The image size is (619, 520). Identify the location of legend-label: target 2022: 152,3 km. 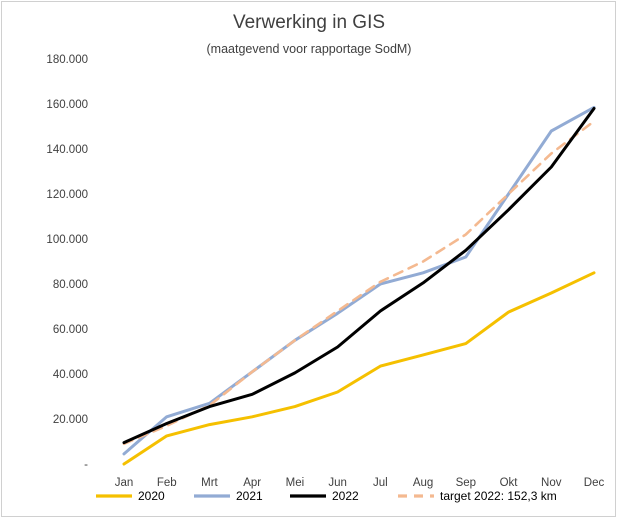
(498, 496).